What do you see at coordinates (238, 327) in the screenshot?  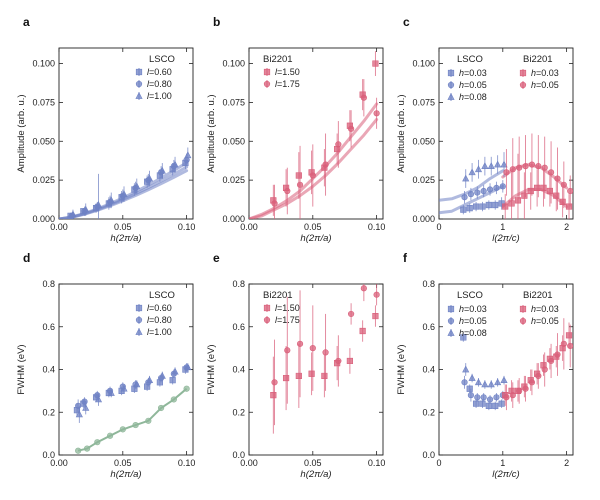 I see `y-tick-label: 0.6` at bounding box center [238, 327].